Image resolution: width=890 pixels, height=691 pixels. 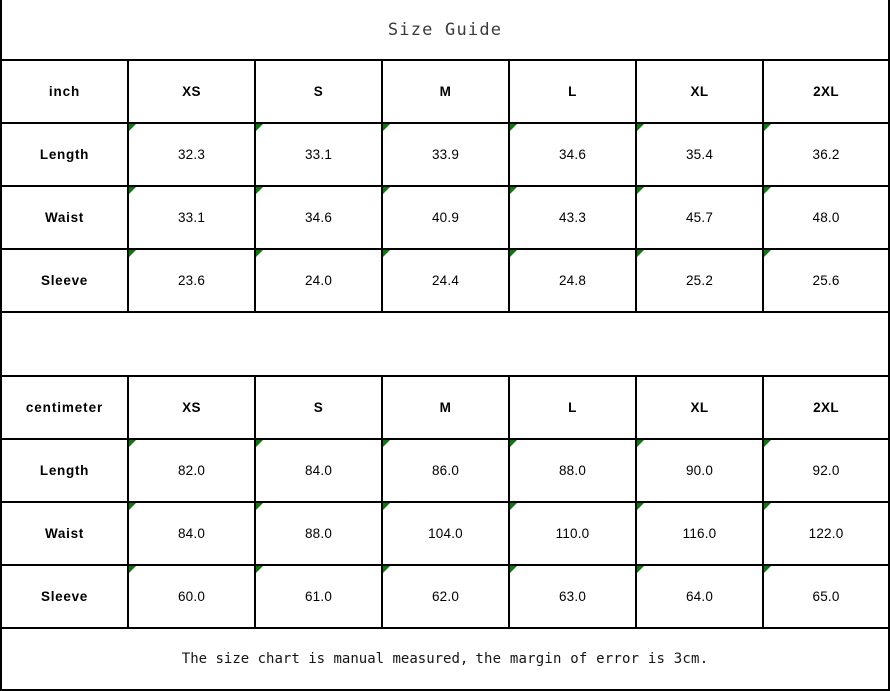 What do you see at coordinates (572, 91) in the screenshot?
I see `size-header-l: L` at bounding box center [572, 91].